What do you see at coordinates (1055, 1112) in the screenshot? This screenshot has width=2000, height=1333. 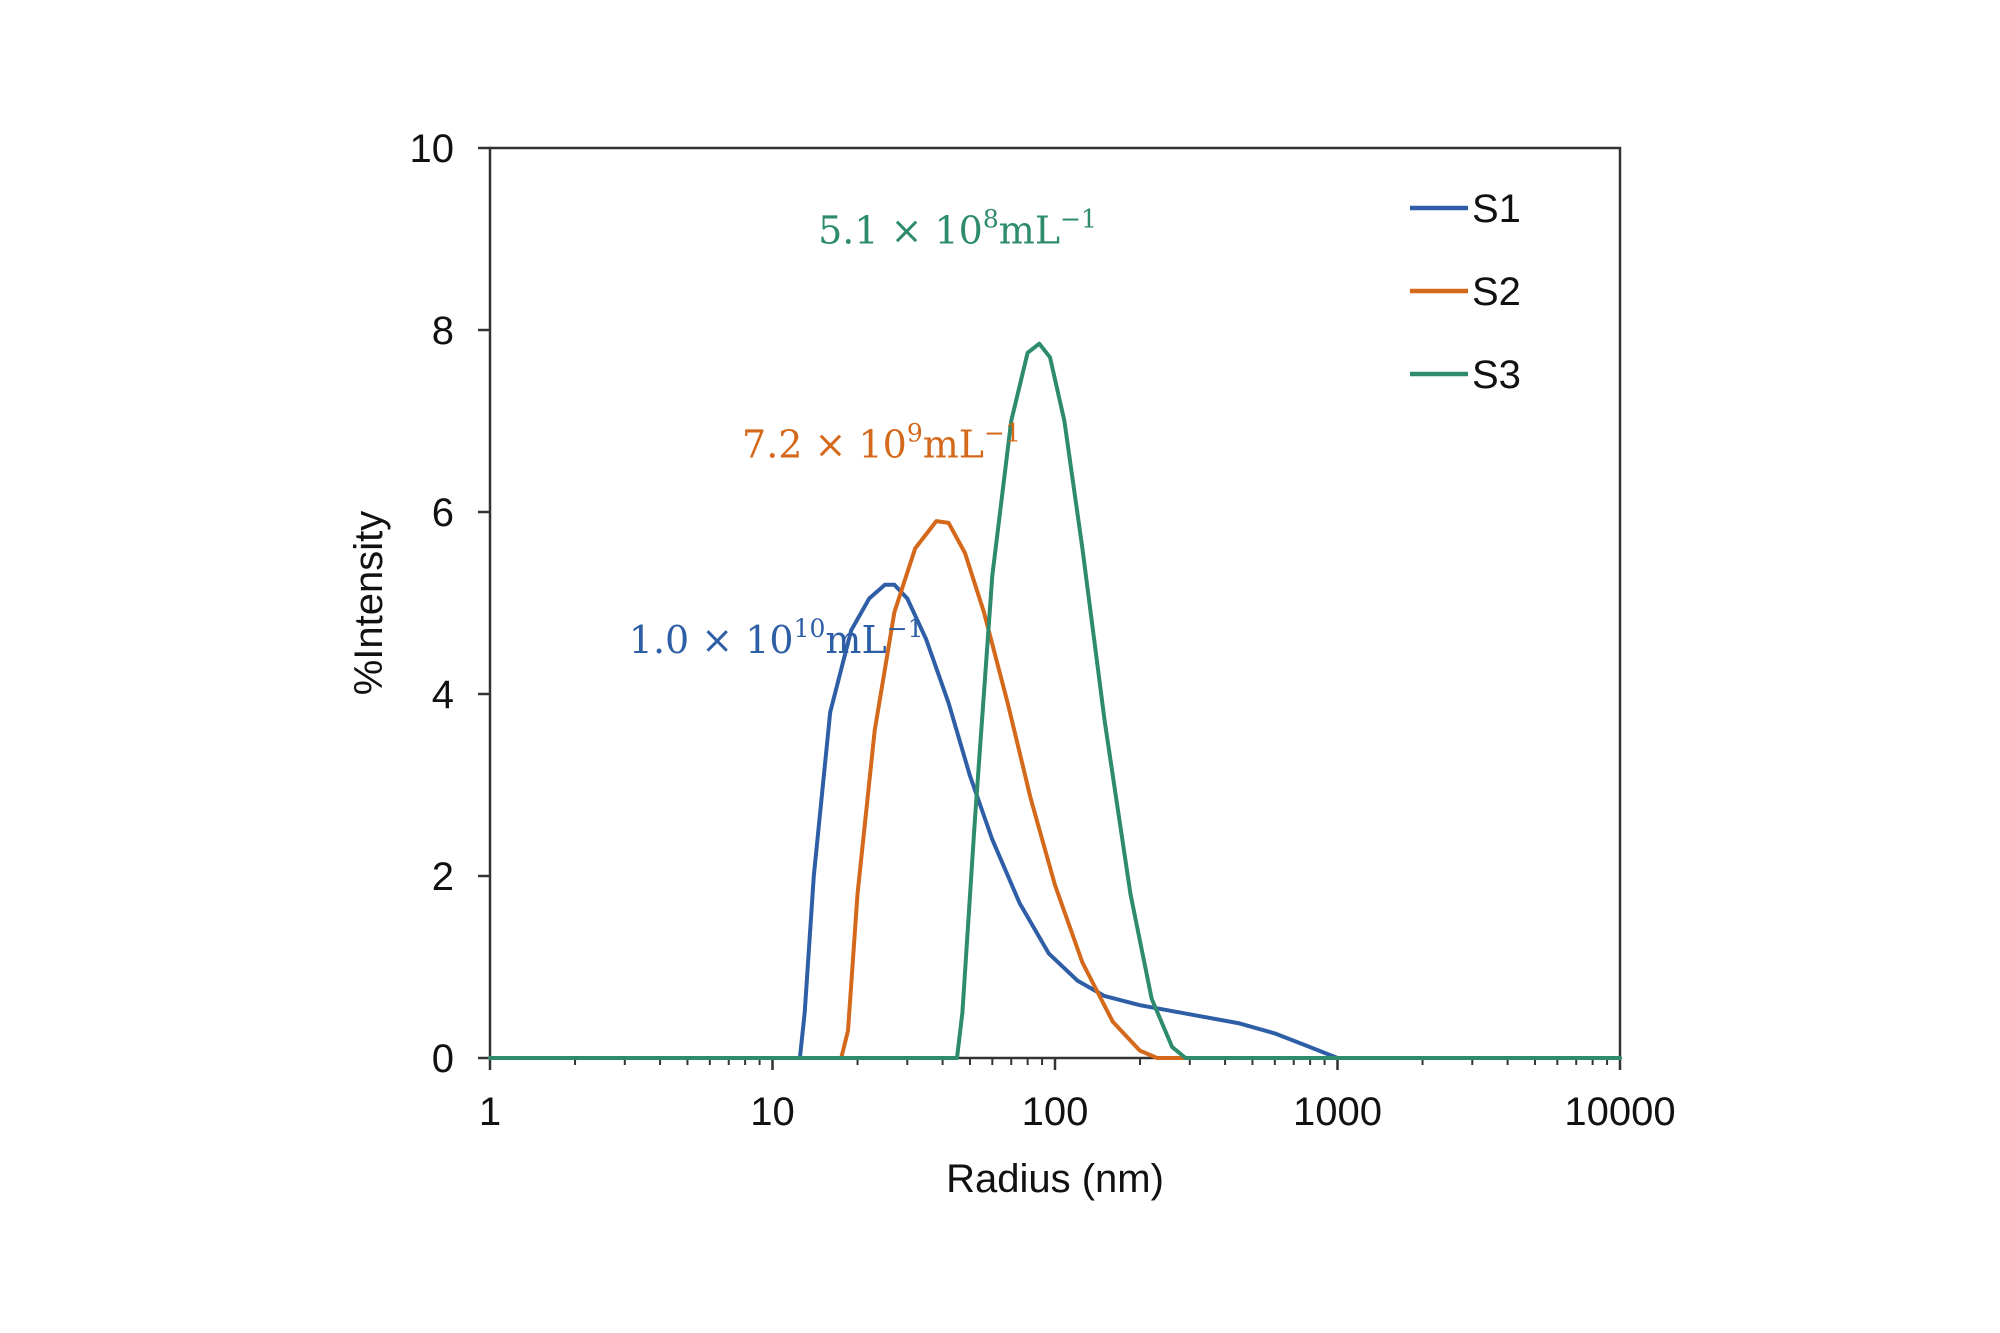 I see `x-tick-label: 100` at bounding box center [1055, 1112].